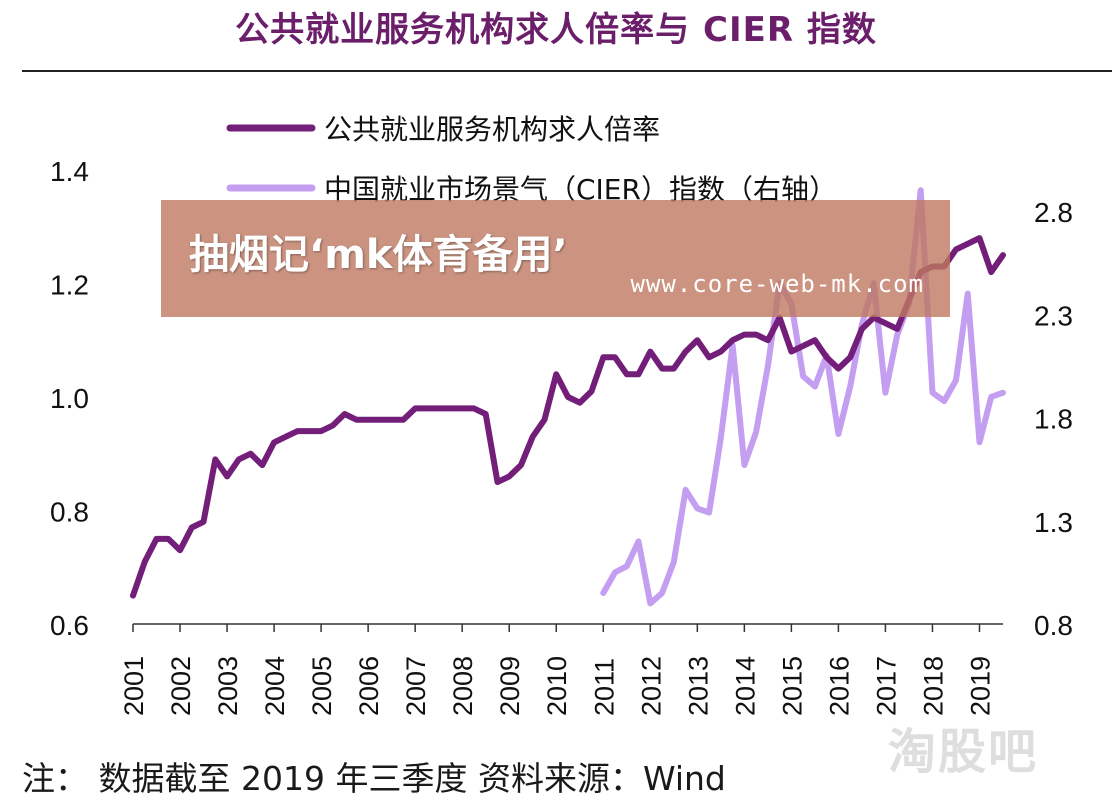  What do you see at coordinates (69, 512) in the screenshot?
I see `y-left-tick-label: 0.8` at bounding box center [69, 512].